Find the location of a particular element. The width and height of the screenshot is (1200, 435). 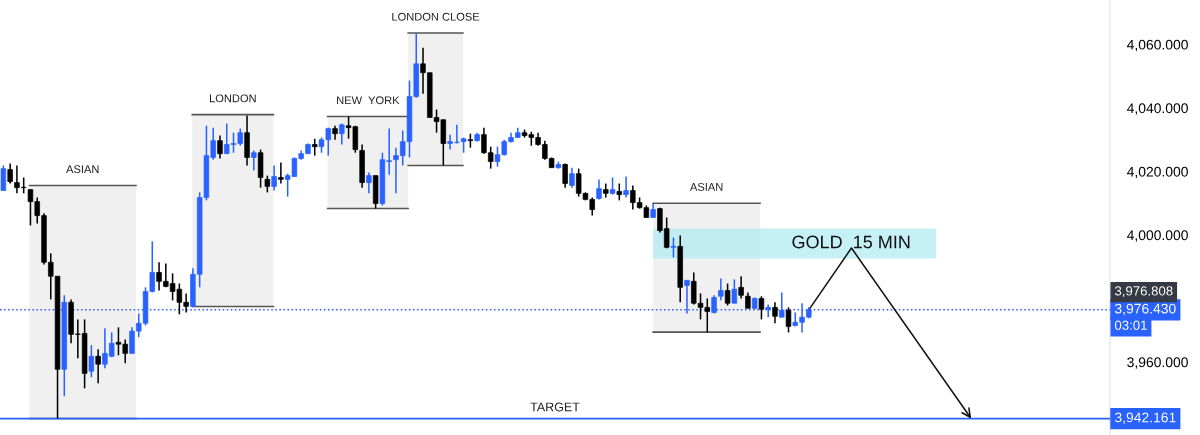

text: 3,976.808 is located at coordinates (1143, 292).